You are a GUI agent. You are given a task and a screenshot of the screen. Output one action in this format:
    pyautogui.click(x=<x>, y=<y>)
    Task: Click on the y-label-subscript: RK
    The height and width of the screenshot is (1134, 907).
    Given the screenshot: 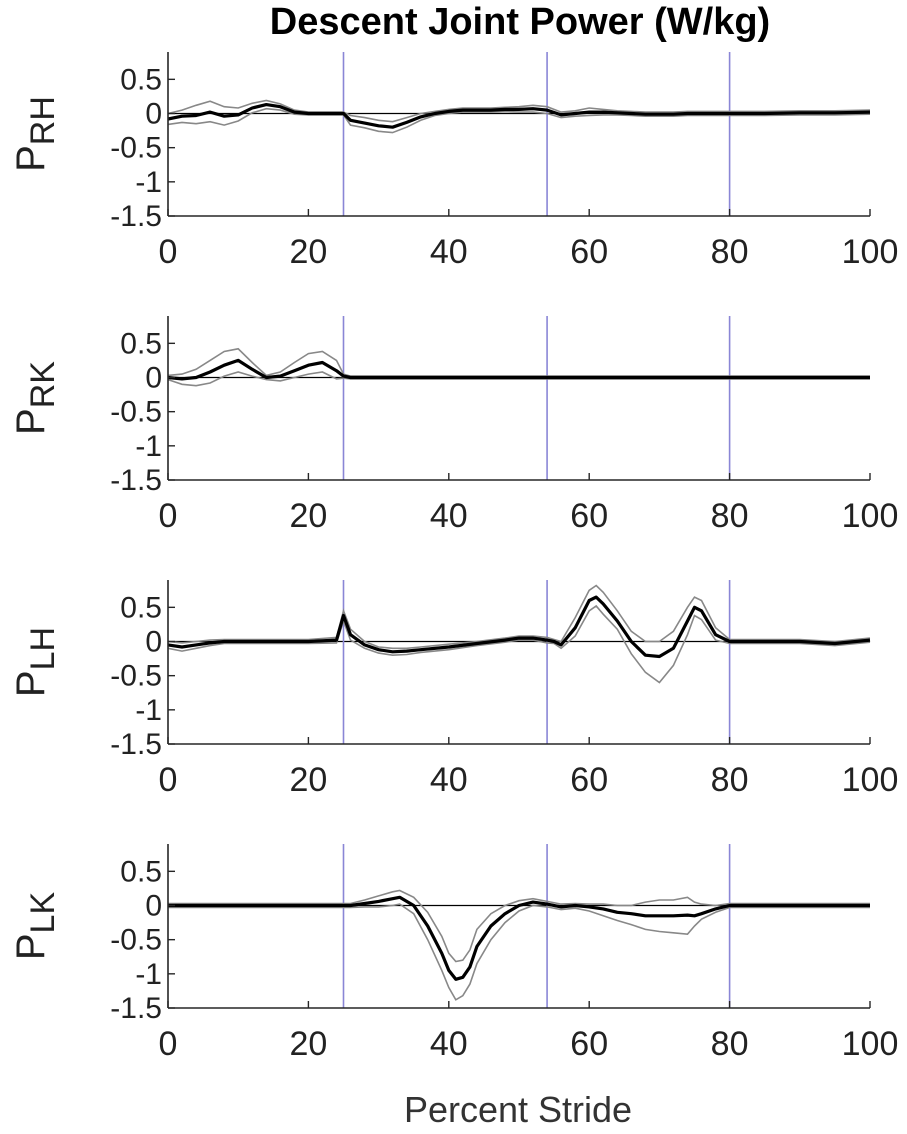 What is the action you would take?
    pyautogui.click(x=43, y=385)
    